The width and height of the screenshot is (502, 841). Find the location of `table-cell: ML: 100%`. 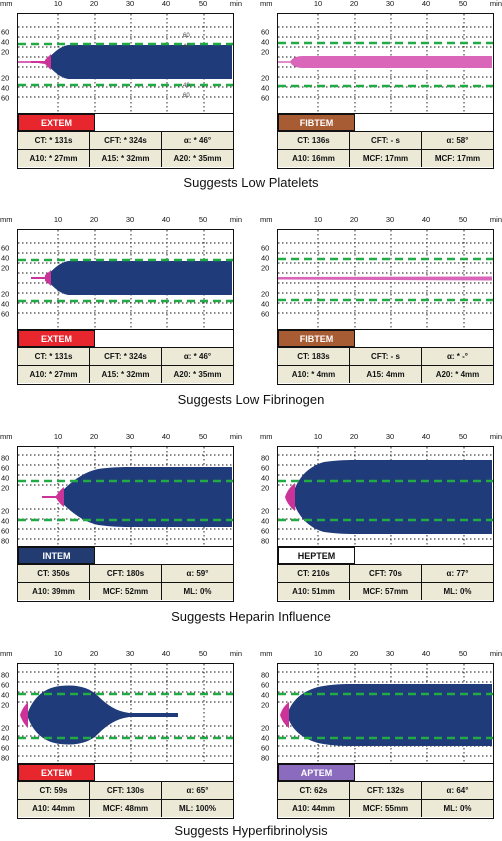

table-cell: ML: 100% is located at coordinates (197, 808).